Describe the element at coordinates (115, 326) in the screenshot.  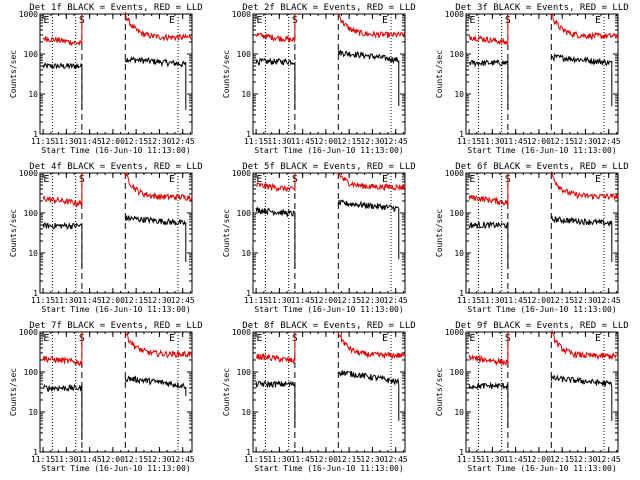
I see `panel-title: Det 7f BLACK = Events, RED = LLD` at that location.